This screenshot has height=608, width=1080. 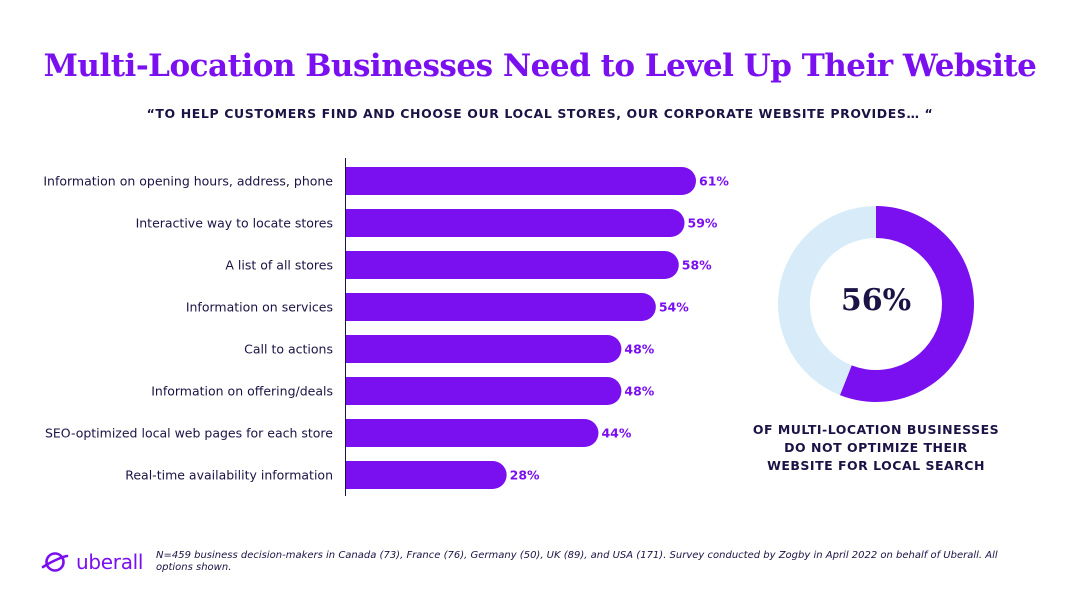 I want to click on value-label: 28%, so click(x=525, y=475).